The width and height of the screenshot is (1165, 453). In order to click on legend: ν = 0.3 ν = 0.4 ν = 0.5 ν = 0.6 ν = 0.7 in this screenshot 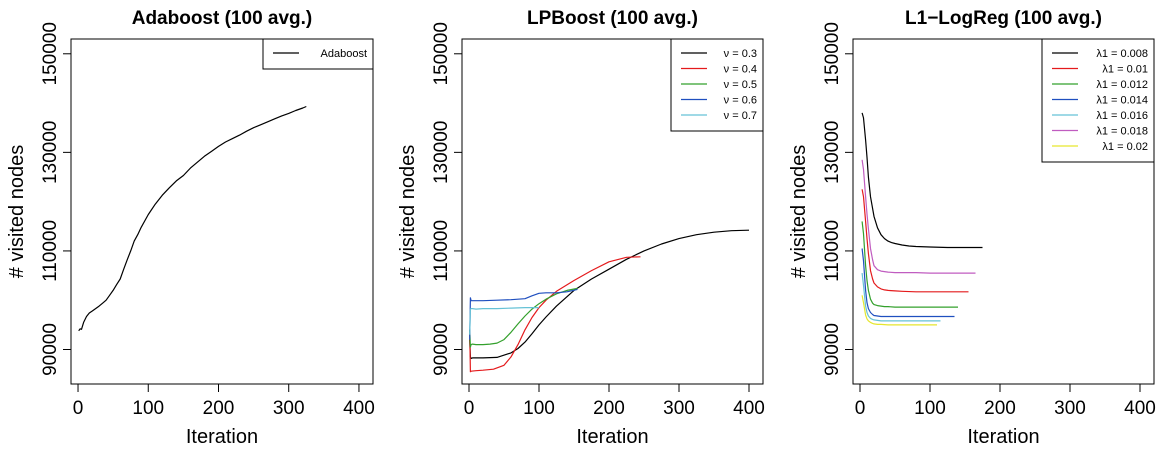, I will do `click(717, 85)`.